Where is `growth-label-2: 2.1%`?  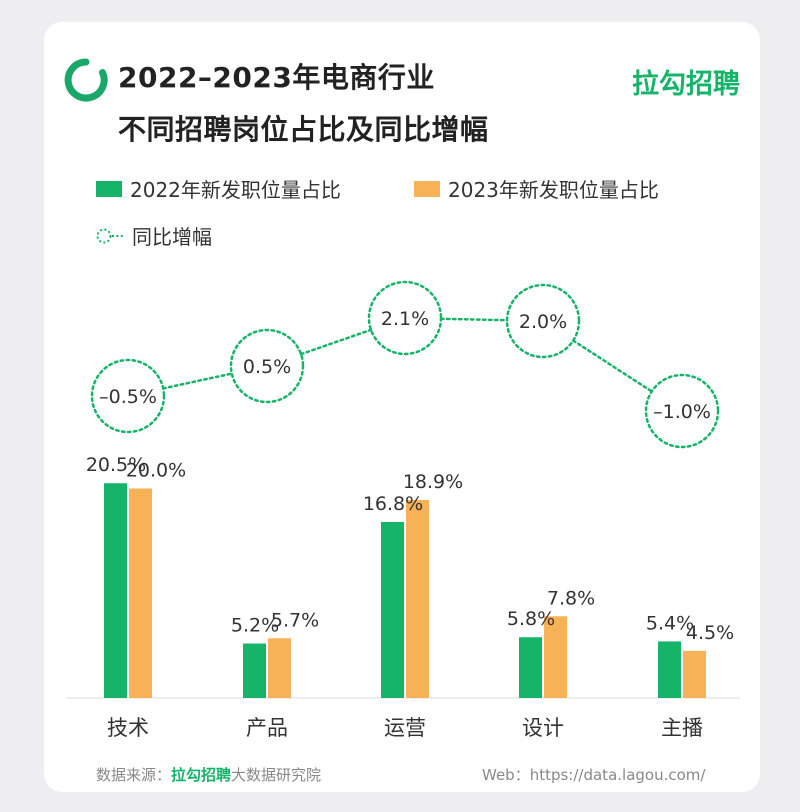 growth-label-2: 2.1% is located at coordinates (405, 319).